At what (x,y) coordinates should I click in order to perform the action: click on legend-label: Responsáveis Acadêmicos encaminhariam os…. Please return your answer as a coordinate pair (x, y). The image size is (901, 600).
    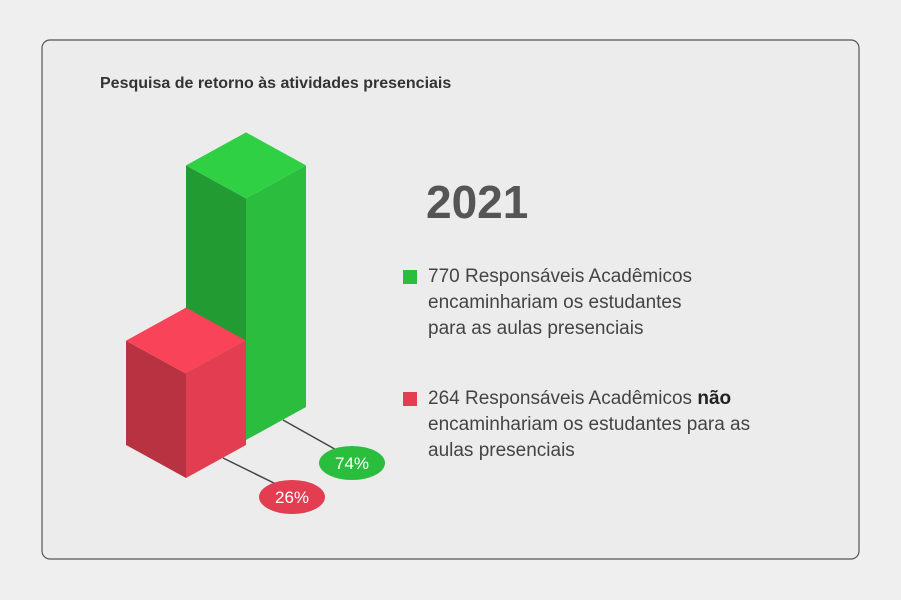
    Looking at the image, I should click on (560, 302).